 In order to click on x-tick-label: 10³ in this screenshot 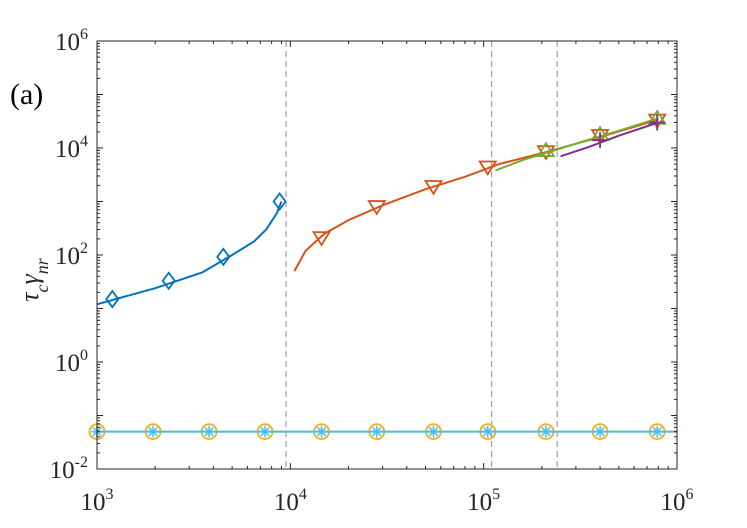, I will do `click(97, 501)`.